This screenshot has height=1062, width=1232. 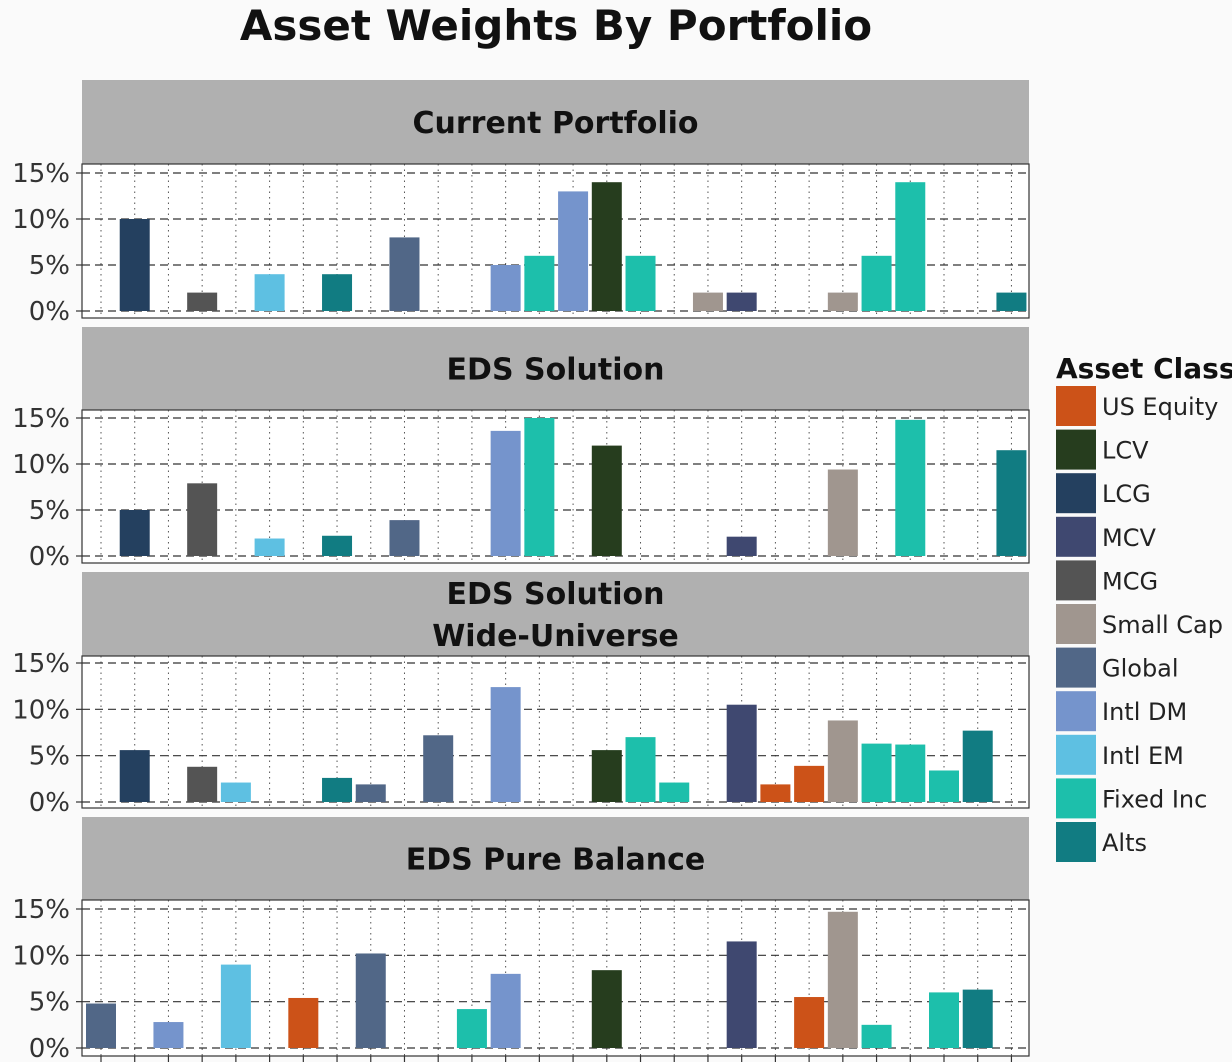 I want to click on facet-strip-label: Current Portfolio, so click(x=555, y=123).